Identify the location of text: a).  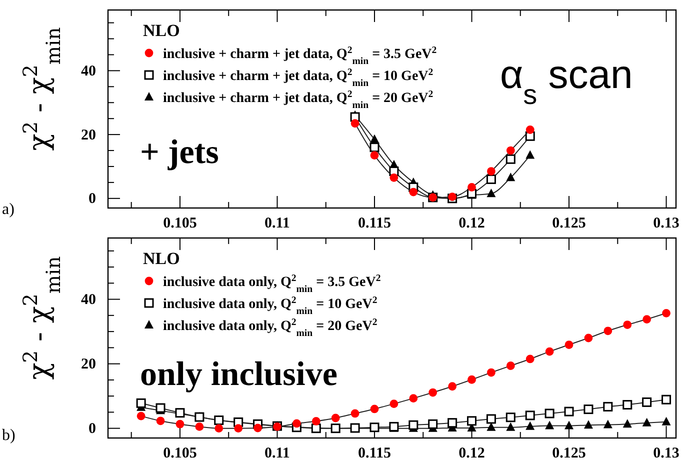
(8, 209).